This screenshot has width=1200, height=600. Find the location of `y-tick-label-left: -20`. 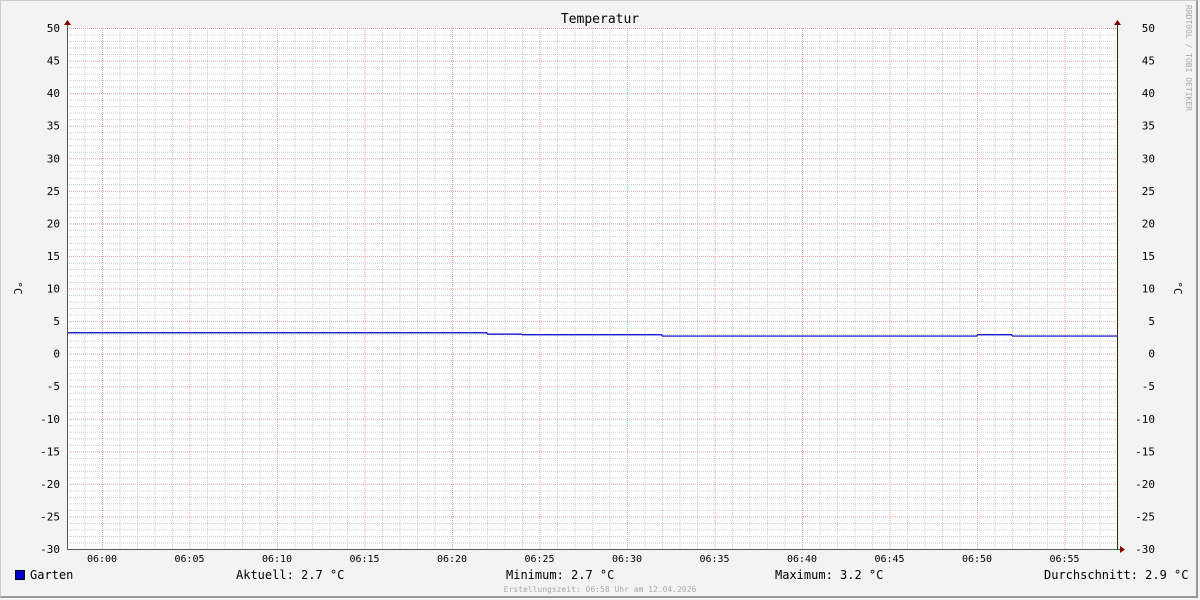

y-tick-label-left: -20 is located at coordinates (50, 484).